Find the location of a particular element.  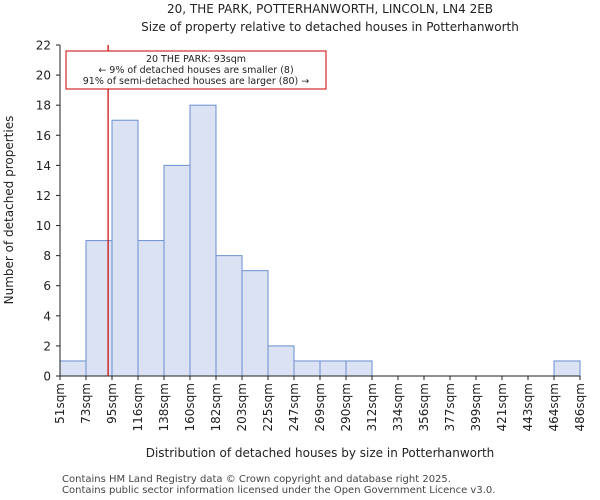

x-tick-label: 486sqm is located at coordinates (580, 407).